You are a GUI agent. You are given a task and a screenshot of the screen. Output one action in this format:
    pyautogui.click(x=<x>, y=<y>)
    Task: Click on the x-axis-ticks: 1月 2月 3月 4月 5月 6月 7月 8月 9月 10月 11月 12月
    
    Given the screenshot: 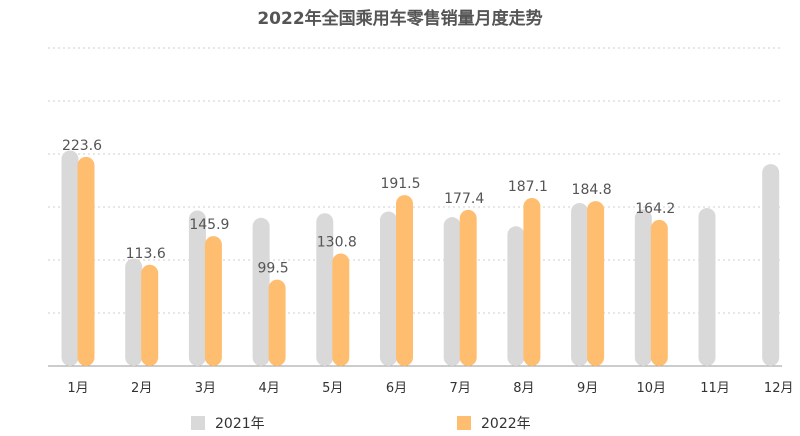 What is the action you would take?
    pyautogui.click(x=430, y=388)
    